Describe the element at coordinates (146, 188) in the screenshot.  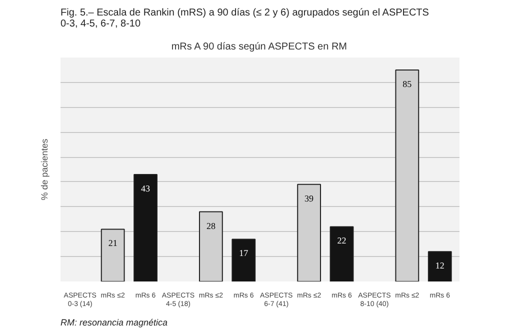
I see `data-label: 43` at that location.